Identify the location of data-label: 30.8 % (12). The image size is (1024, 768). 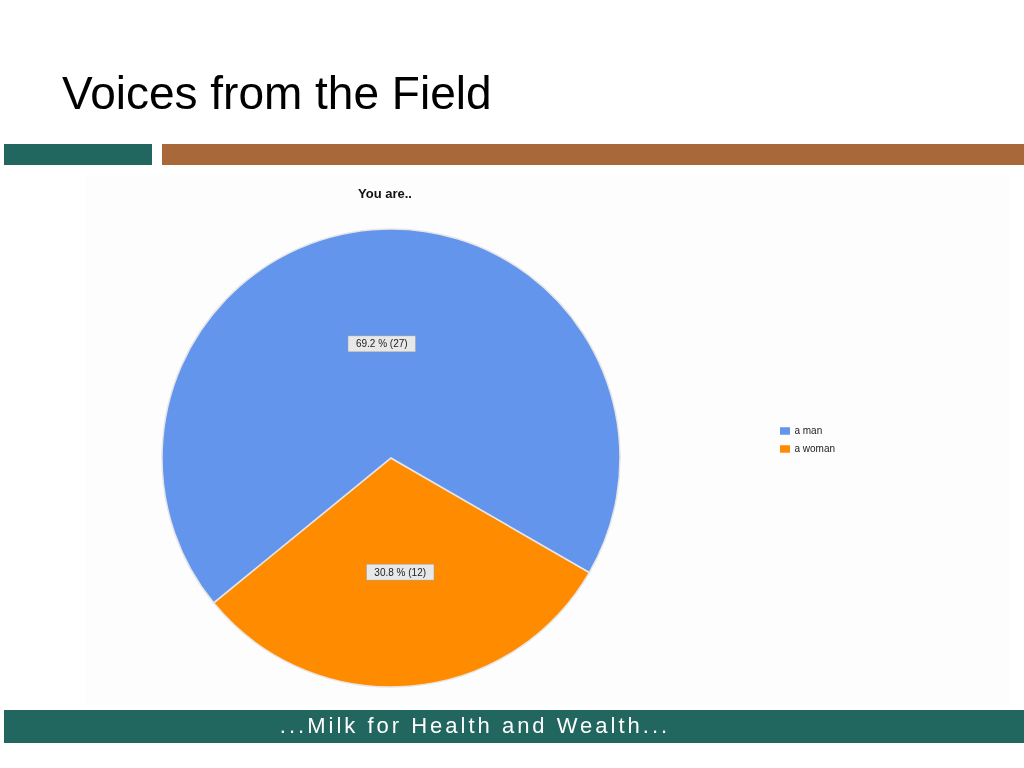
(400, 572).